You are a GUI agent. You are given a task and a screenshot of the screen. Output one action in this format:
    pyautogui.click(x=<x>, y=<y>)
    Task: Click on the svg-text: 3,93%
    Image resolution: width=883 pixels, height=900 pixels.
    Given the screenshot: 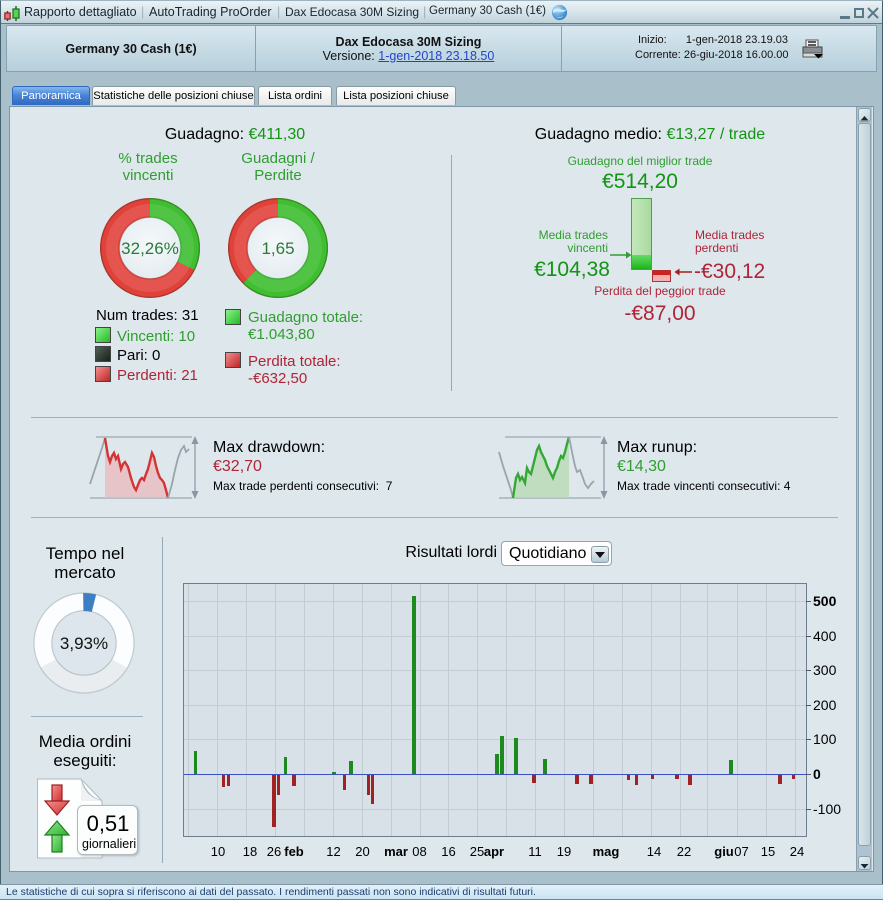 What is the action you would take?
    pyautogui.click(x=84, y=643)
    